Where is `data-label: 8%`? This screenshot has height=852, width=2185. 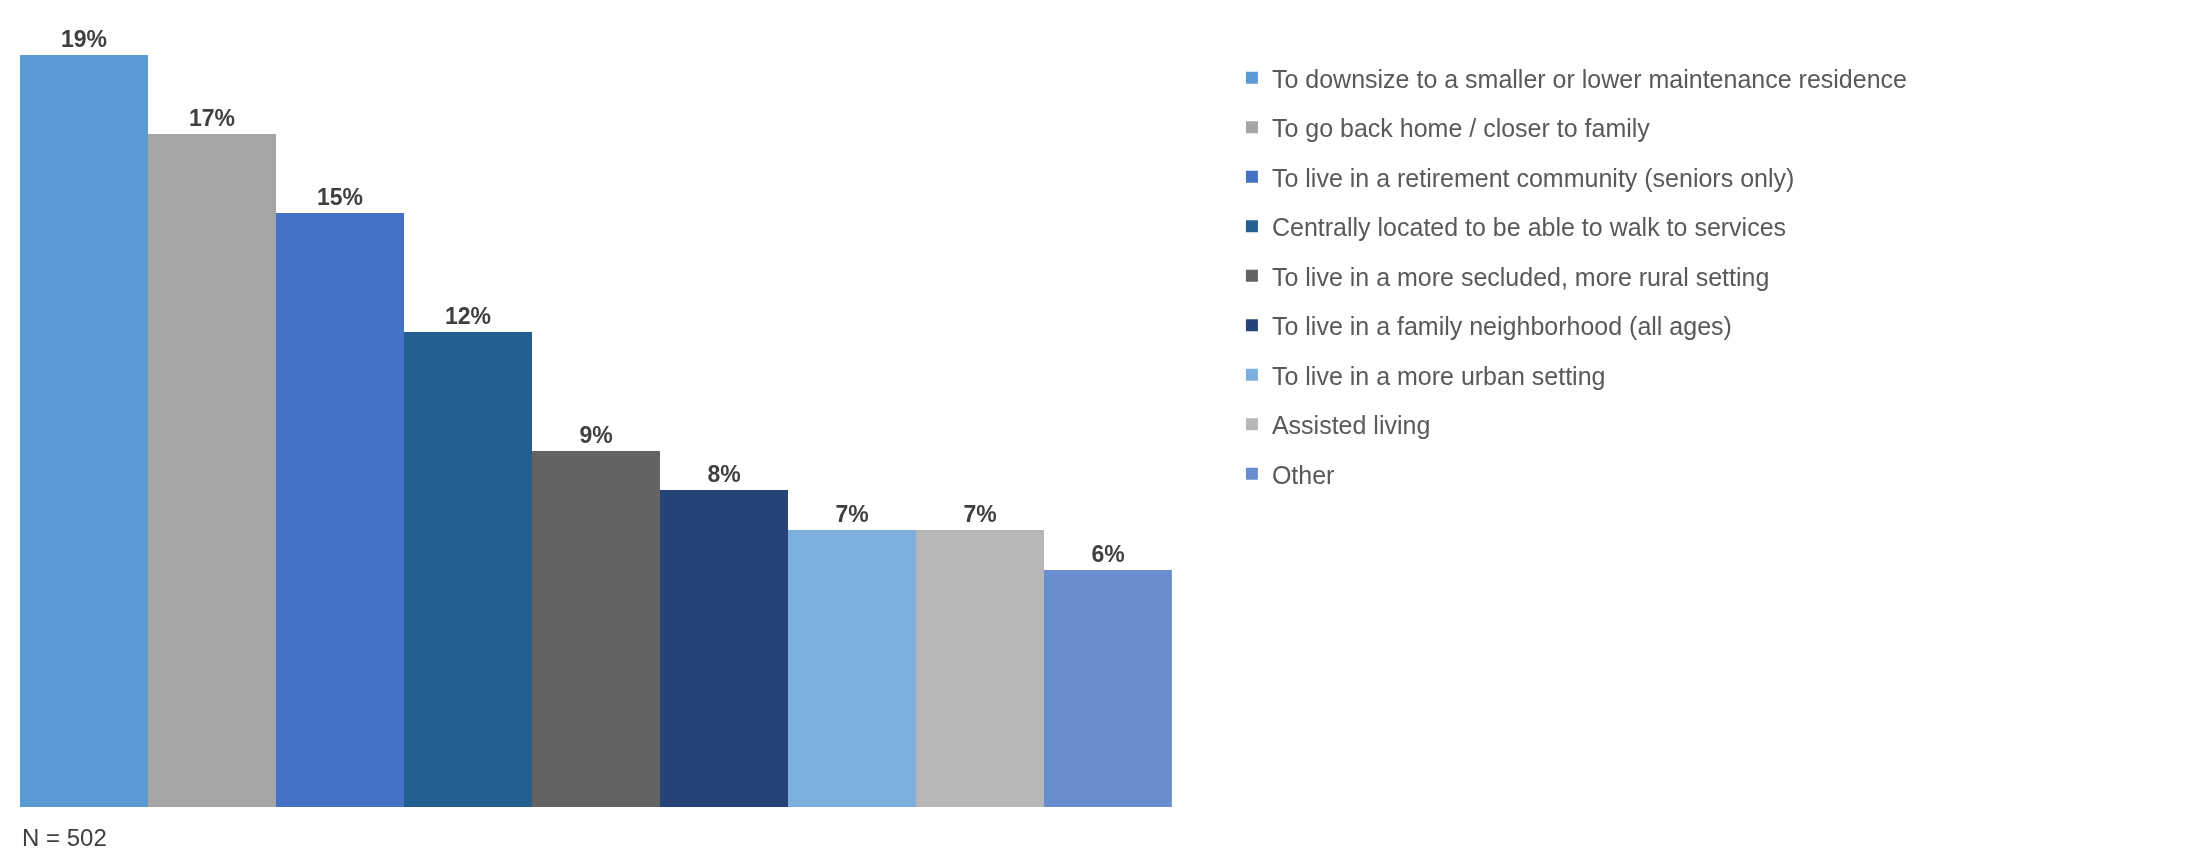
data-label: 8% is located at coordinates (724, 474).